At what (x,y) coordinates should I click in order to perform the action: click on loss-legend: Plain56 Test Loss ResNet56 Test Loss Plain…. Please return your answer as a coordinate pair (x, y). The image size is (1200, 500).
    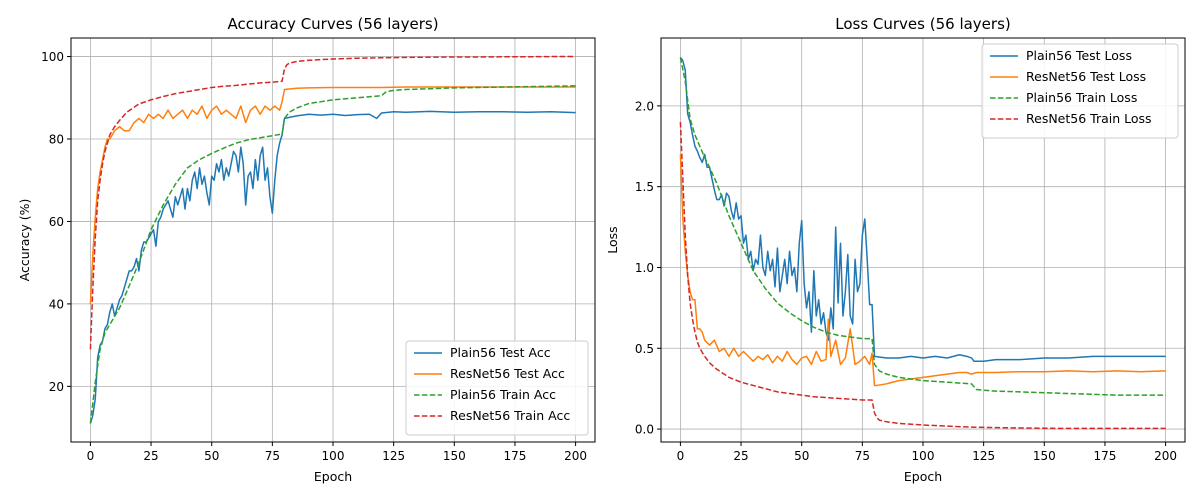
    Looking at the image, I should click on (1080, 91).